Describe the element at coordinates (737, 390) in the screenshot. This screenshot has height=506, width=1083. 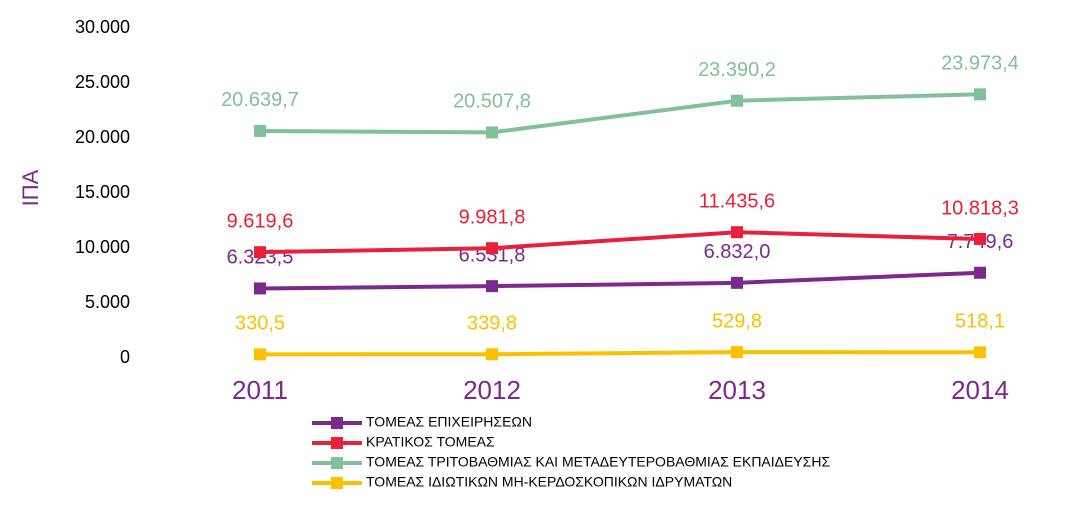
I see `x-tick-label: 2013` at that location.